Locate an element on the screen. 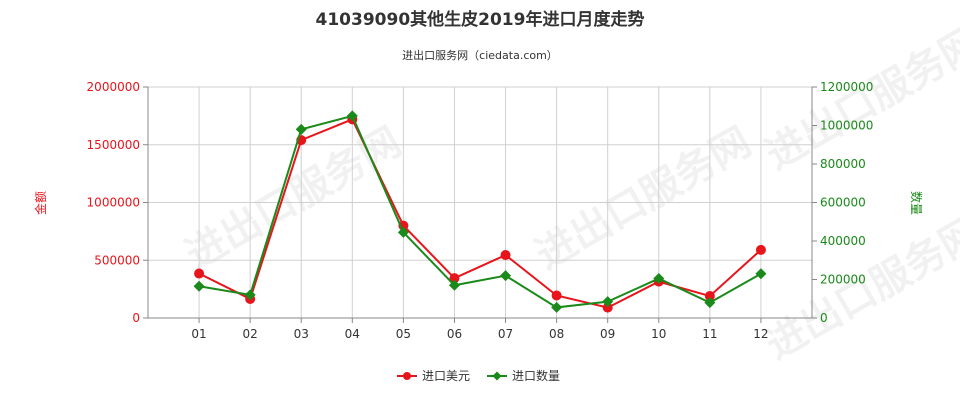 This screenshot has height=404, width=960. legend-item-amount: 进口美元 is located at coordinates (433, 376).